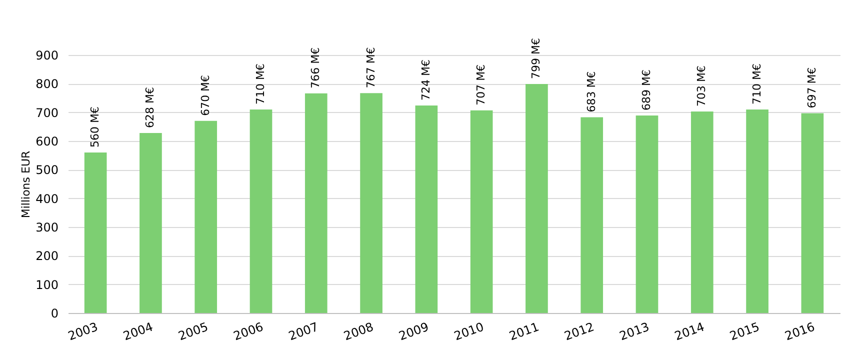 This screenshot has height=352, width=850. I want to click on x-tick-label: 2008, so click(359, 332).